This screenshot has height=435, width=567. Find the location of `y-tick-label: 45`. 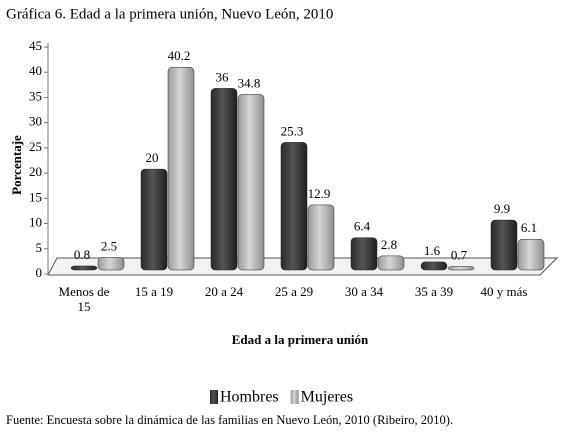

y-tick-label: 45 is located at coordinates (35, 45).